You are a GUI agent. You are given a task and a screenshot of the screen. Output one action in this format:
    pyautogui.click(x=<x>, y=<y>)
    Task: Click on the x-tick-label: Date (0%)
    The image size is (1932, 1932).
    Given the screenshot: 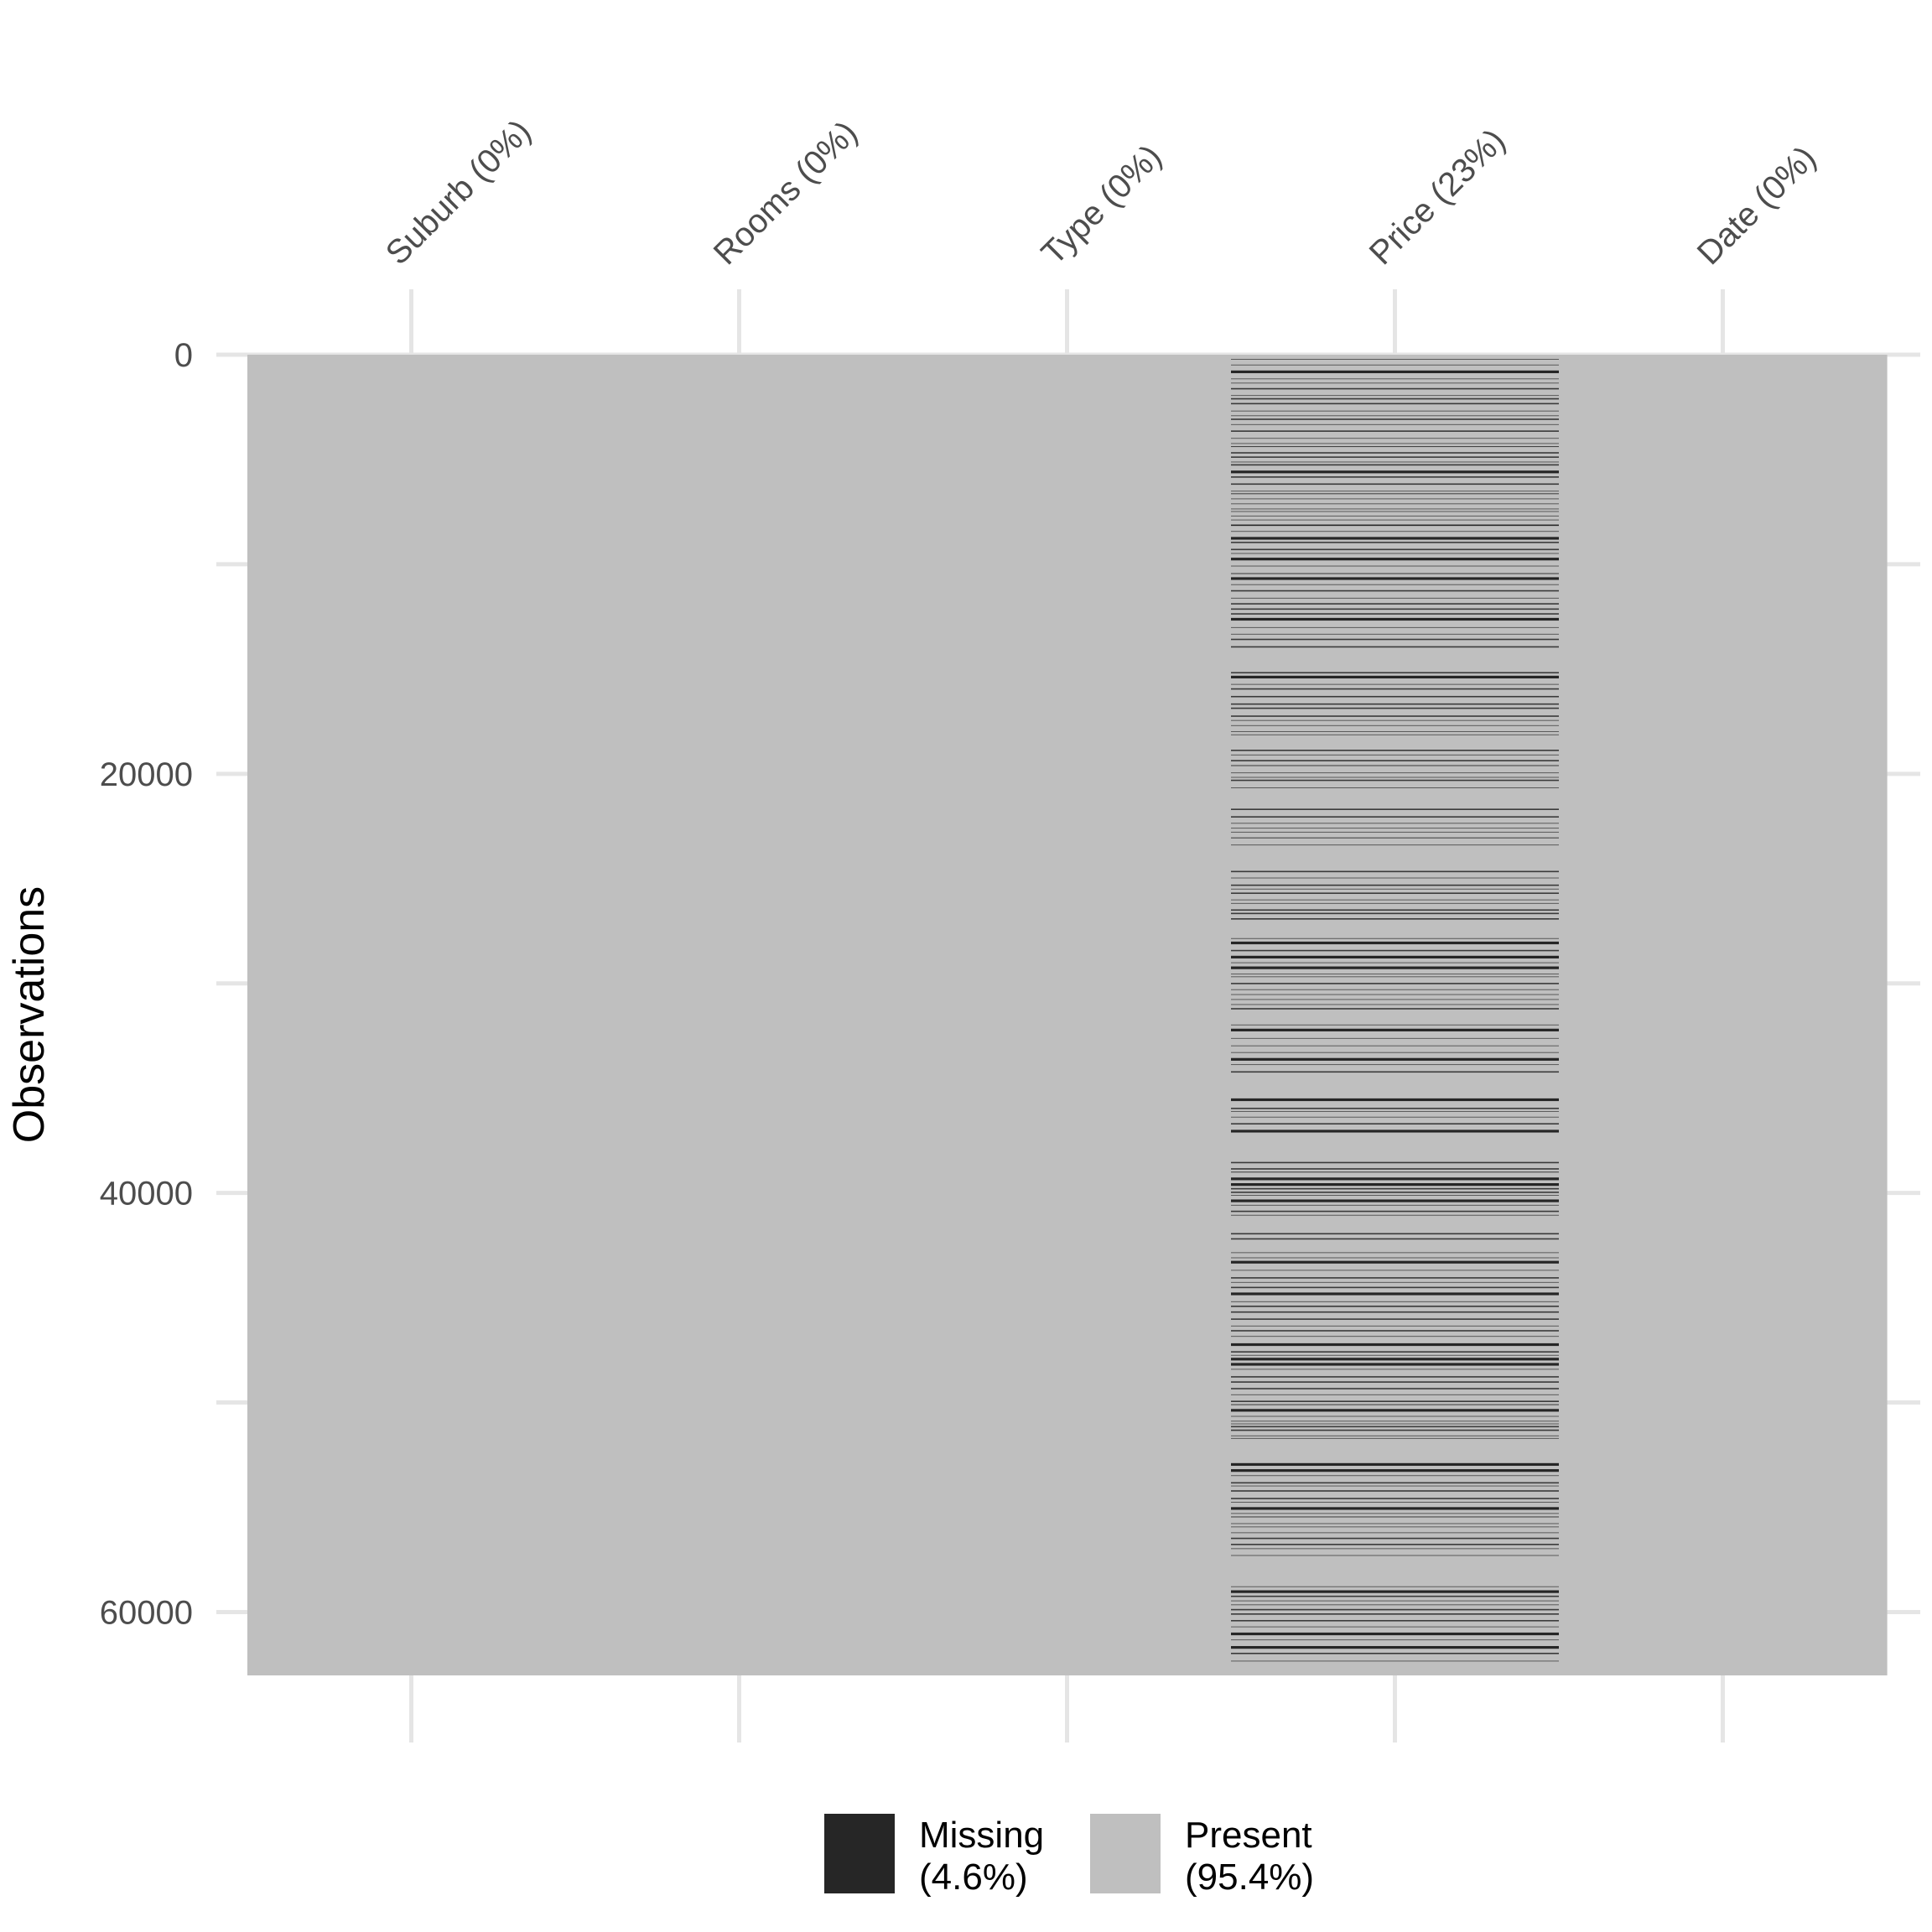 What is the action you would take?
    pyautogui.click(x=1756, y=205)
    